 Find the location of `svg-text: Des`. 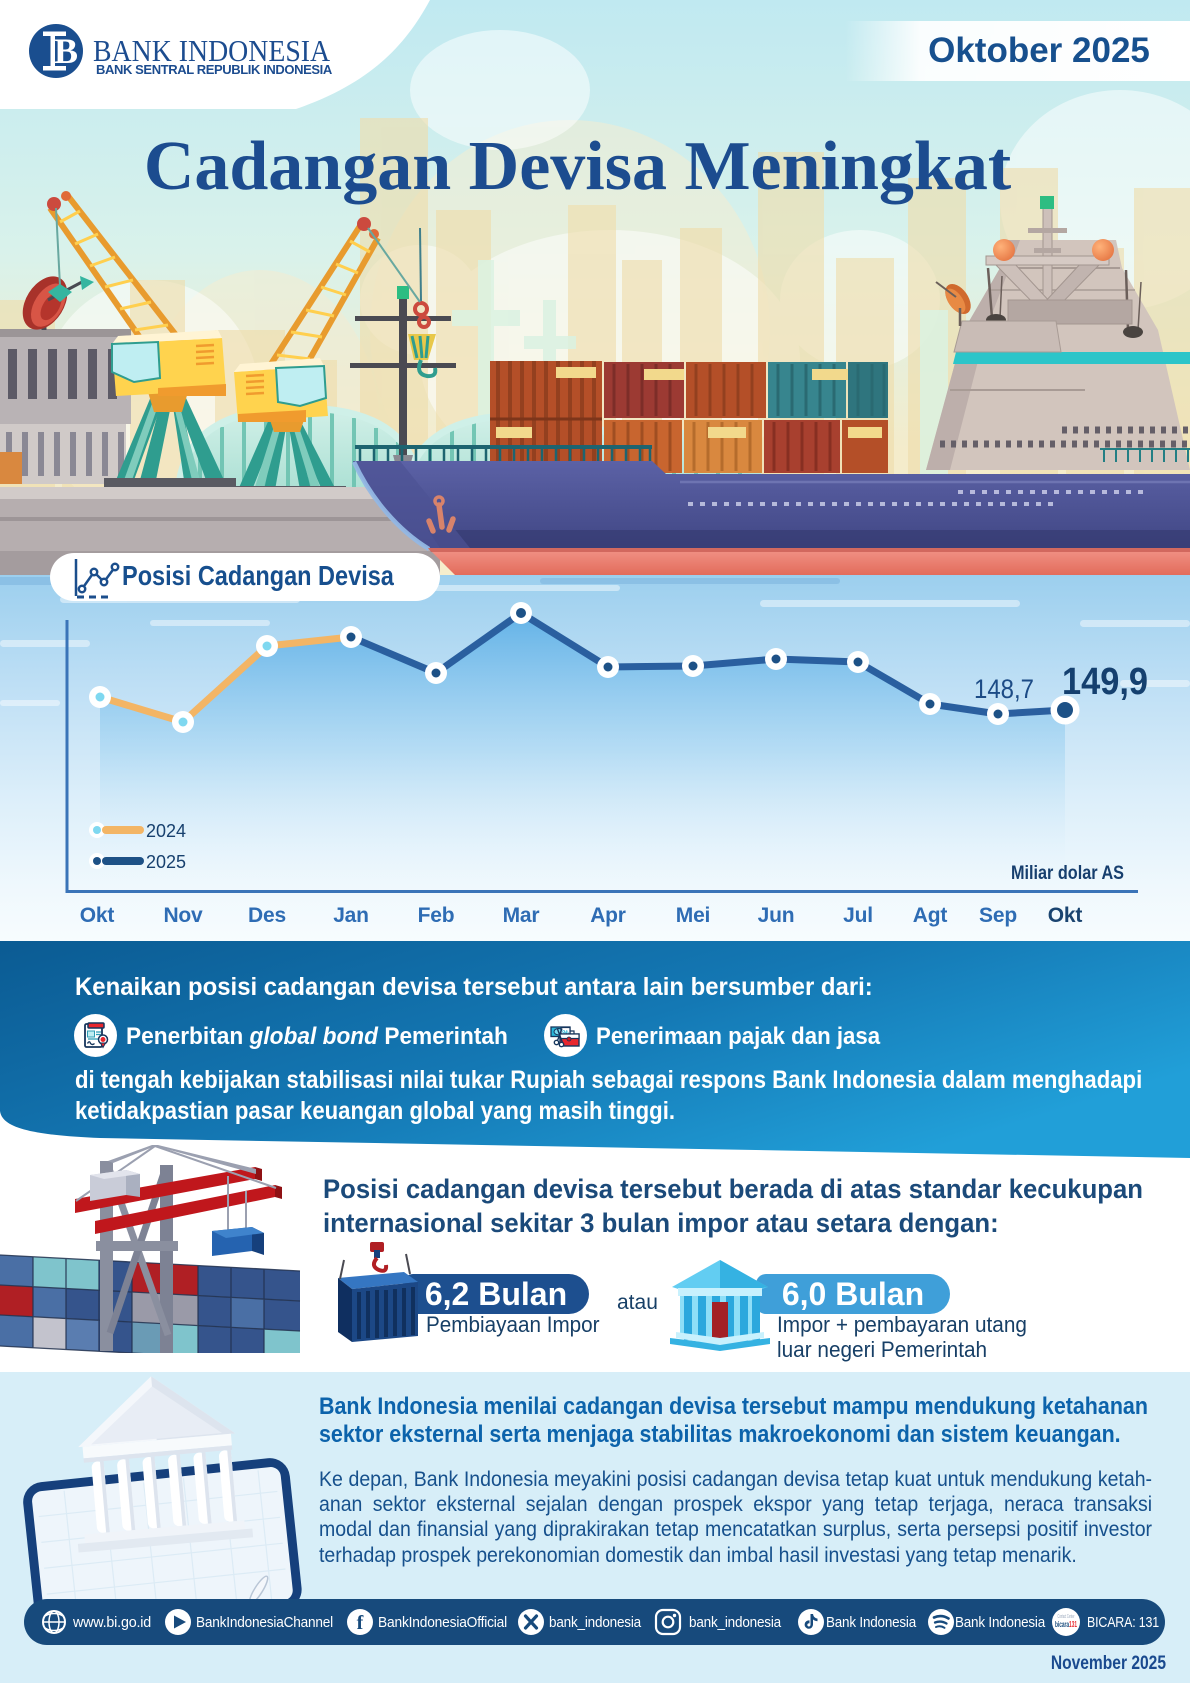

svg-text: Des is located at coordinates (267, 915).